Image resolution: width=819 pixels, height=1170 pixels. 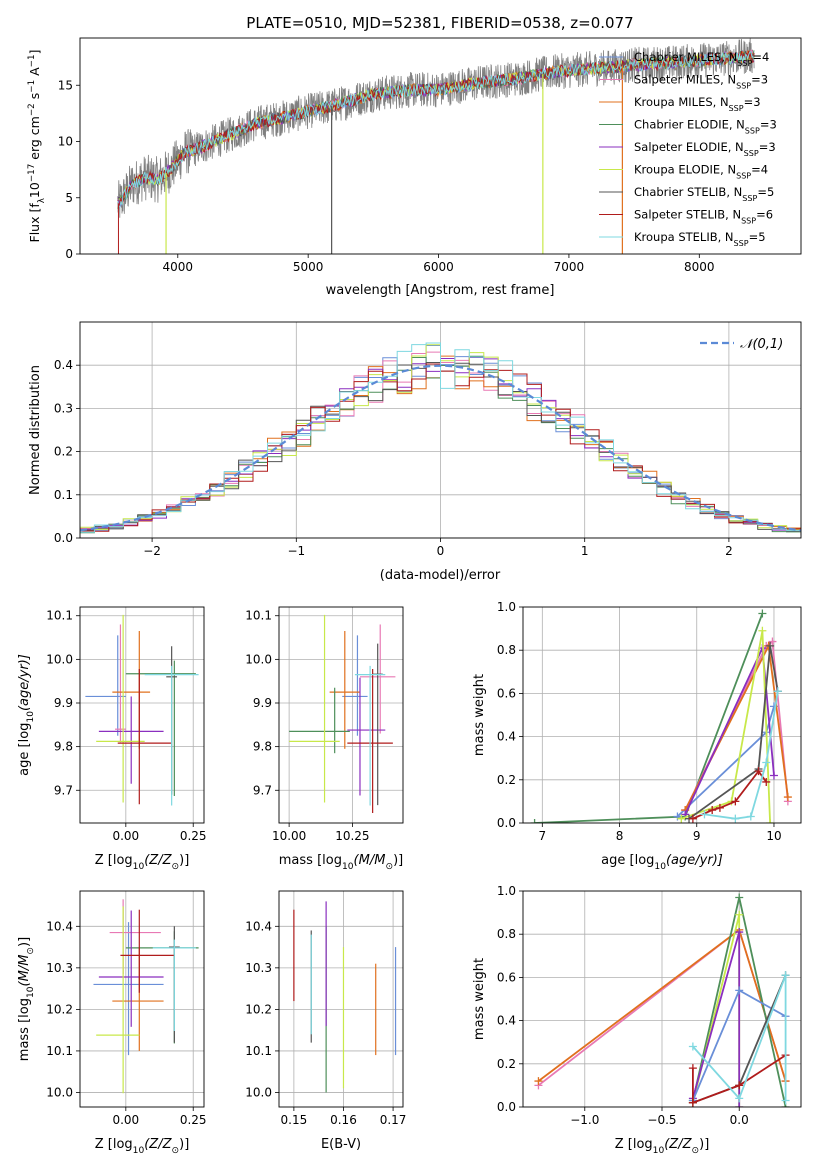 I want to click on y-axis-label: age [log10(age/yr)], so click(x=26, y=715).